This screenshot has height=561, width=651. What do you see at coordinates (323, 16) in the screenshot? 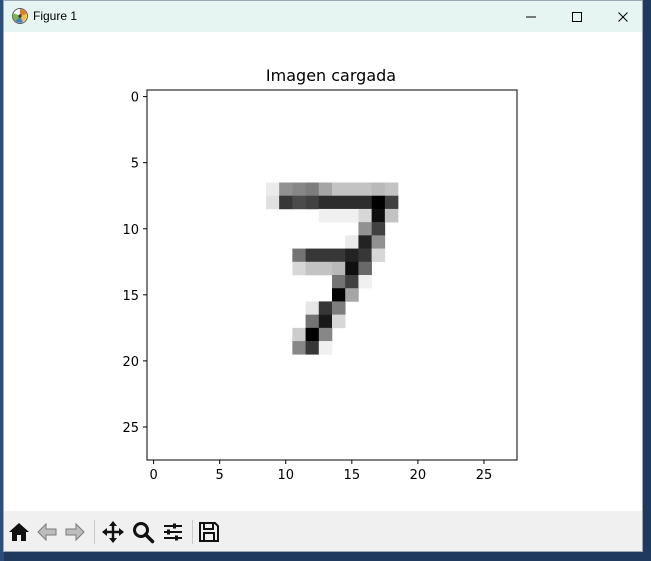
I see `title-bar: Figure 1` at bounding box center [323, 16].